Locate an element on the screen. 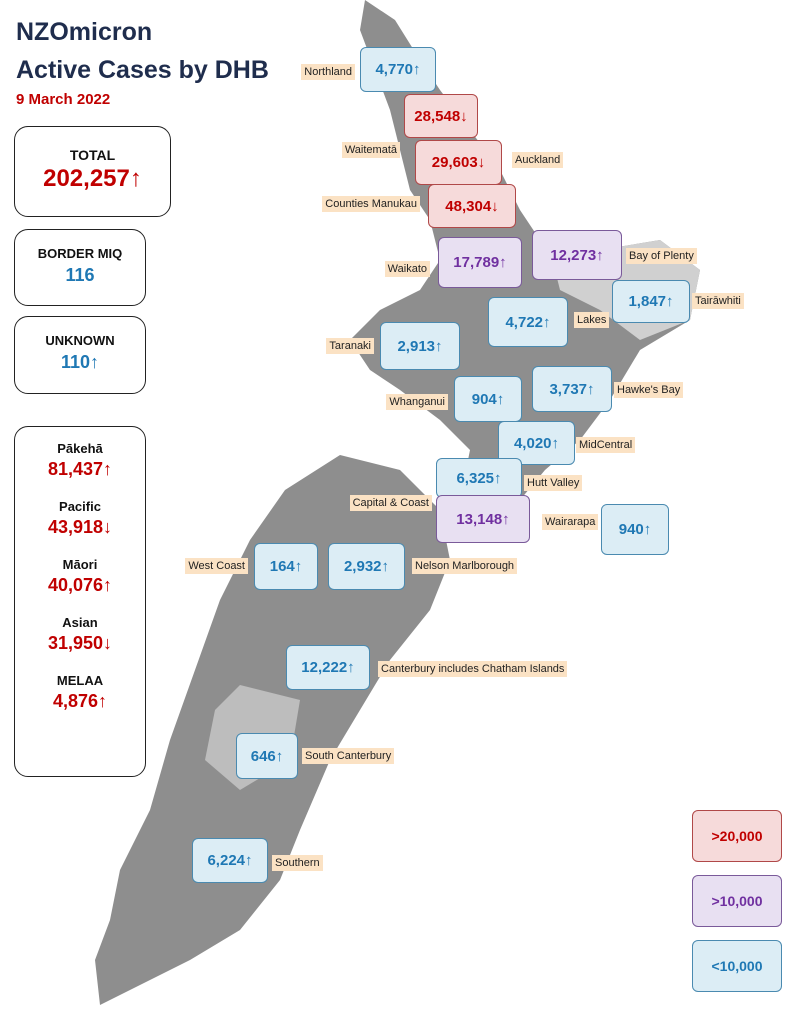 The width and height of the screenshot is (800, 1011). unknown-card: UNKNOWN 110↑ is located at coordinates (80, 355).